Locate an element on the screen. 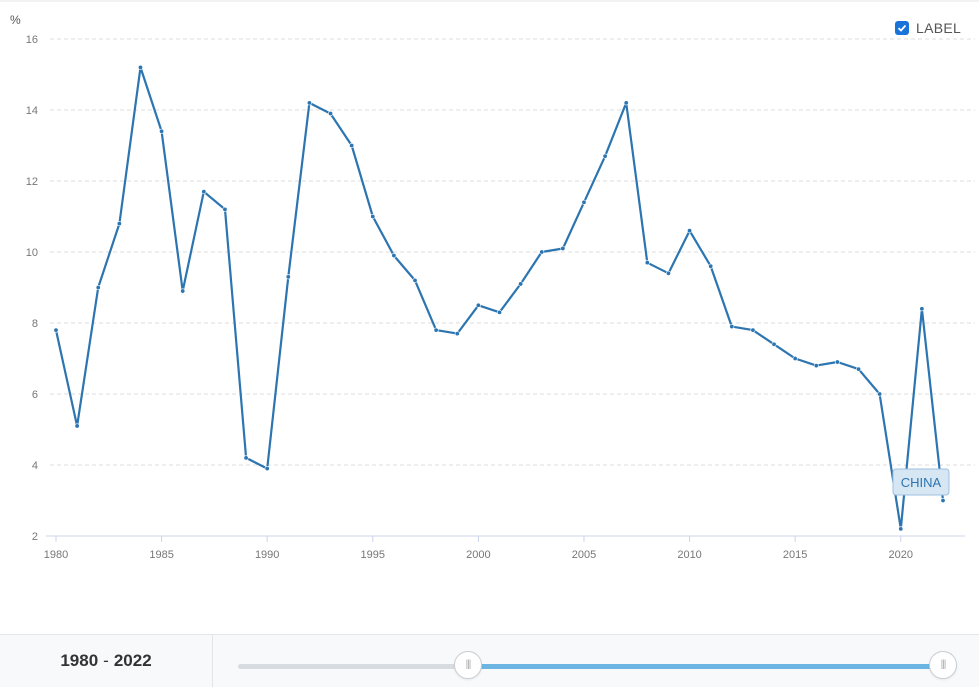  y-axis-unit-label: % is located at coordinates (15, 20).